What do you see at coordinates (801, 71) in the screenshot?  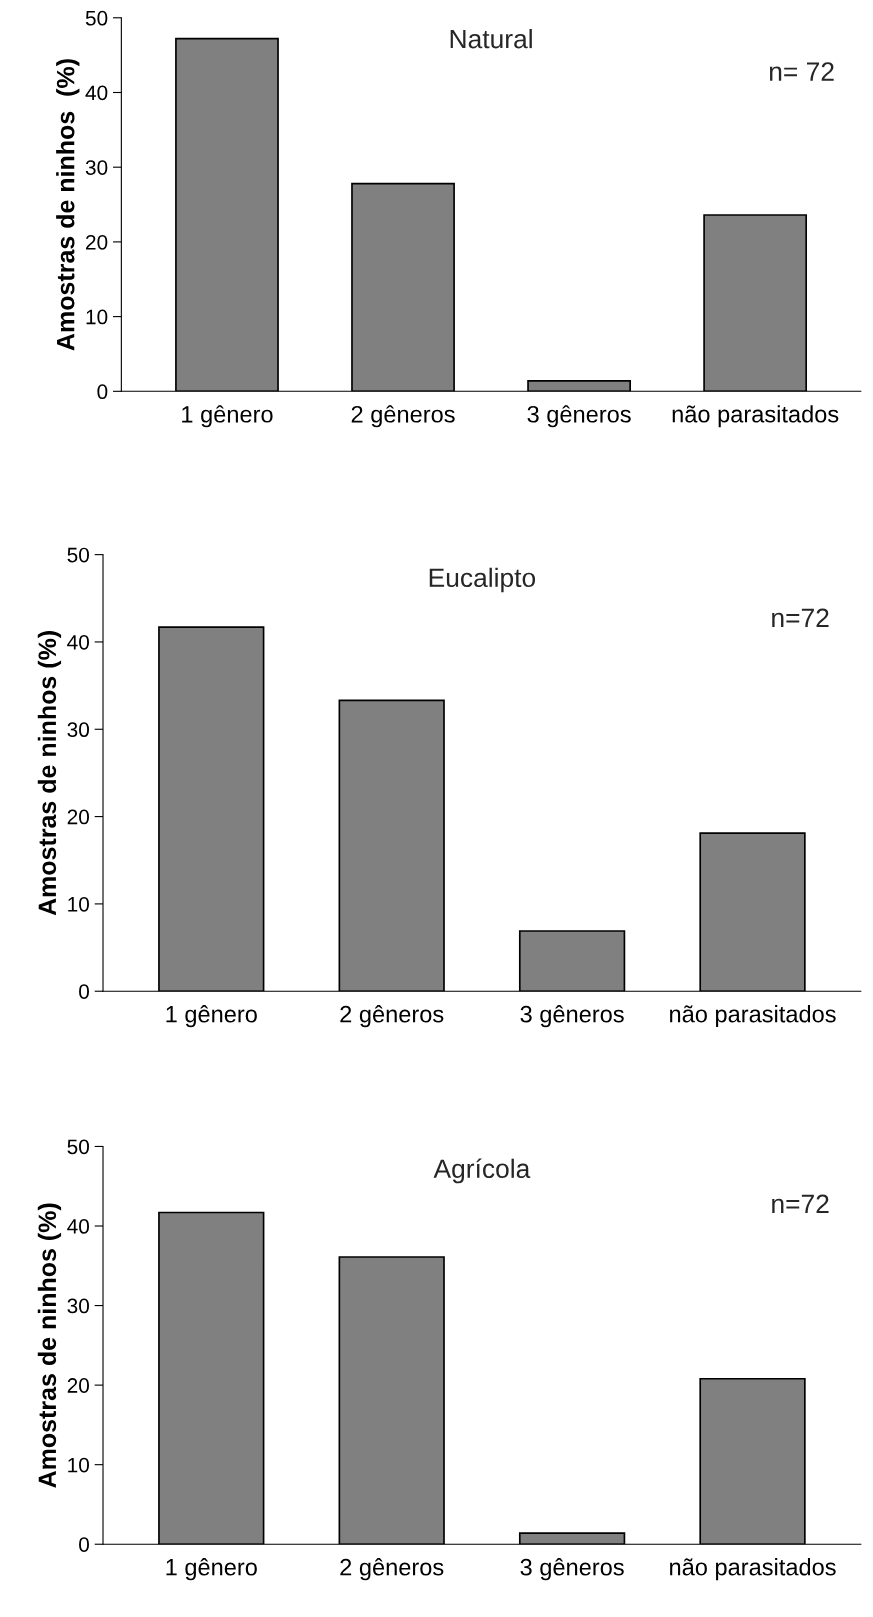 I see `annotation: n= 72` at bounding box center [801, 71].